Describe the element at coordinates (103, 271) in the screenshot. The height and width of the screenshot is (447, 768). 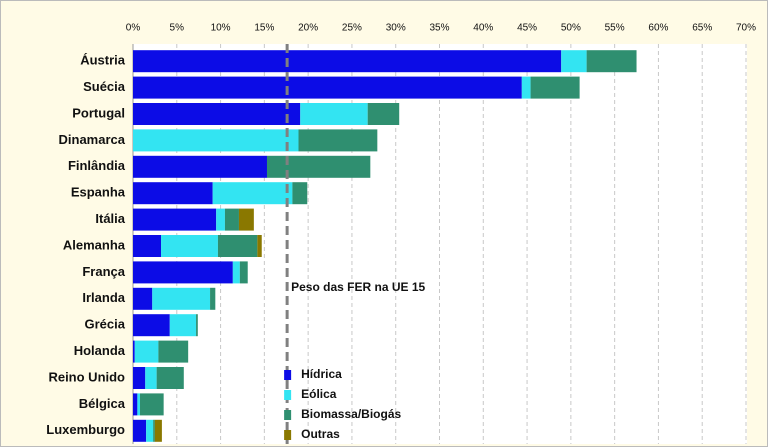
I see `y-tick-label: França` at that location.